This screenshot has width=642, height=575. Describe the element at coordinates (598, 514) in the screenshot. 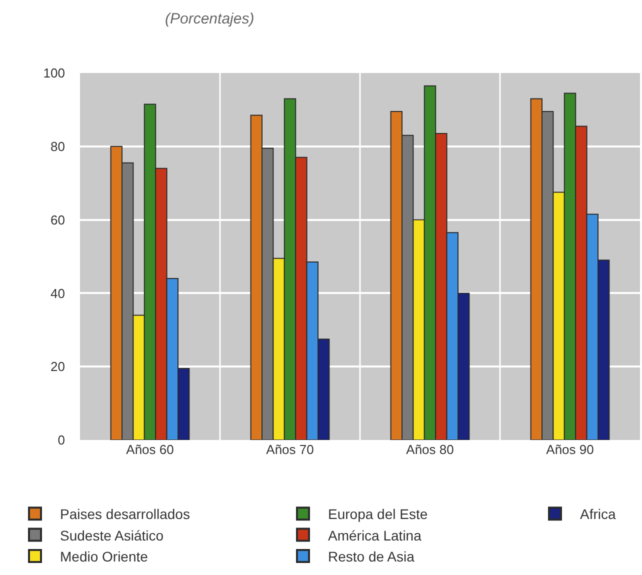

I see `legend-label: Africa` at that location.